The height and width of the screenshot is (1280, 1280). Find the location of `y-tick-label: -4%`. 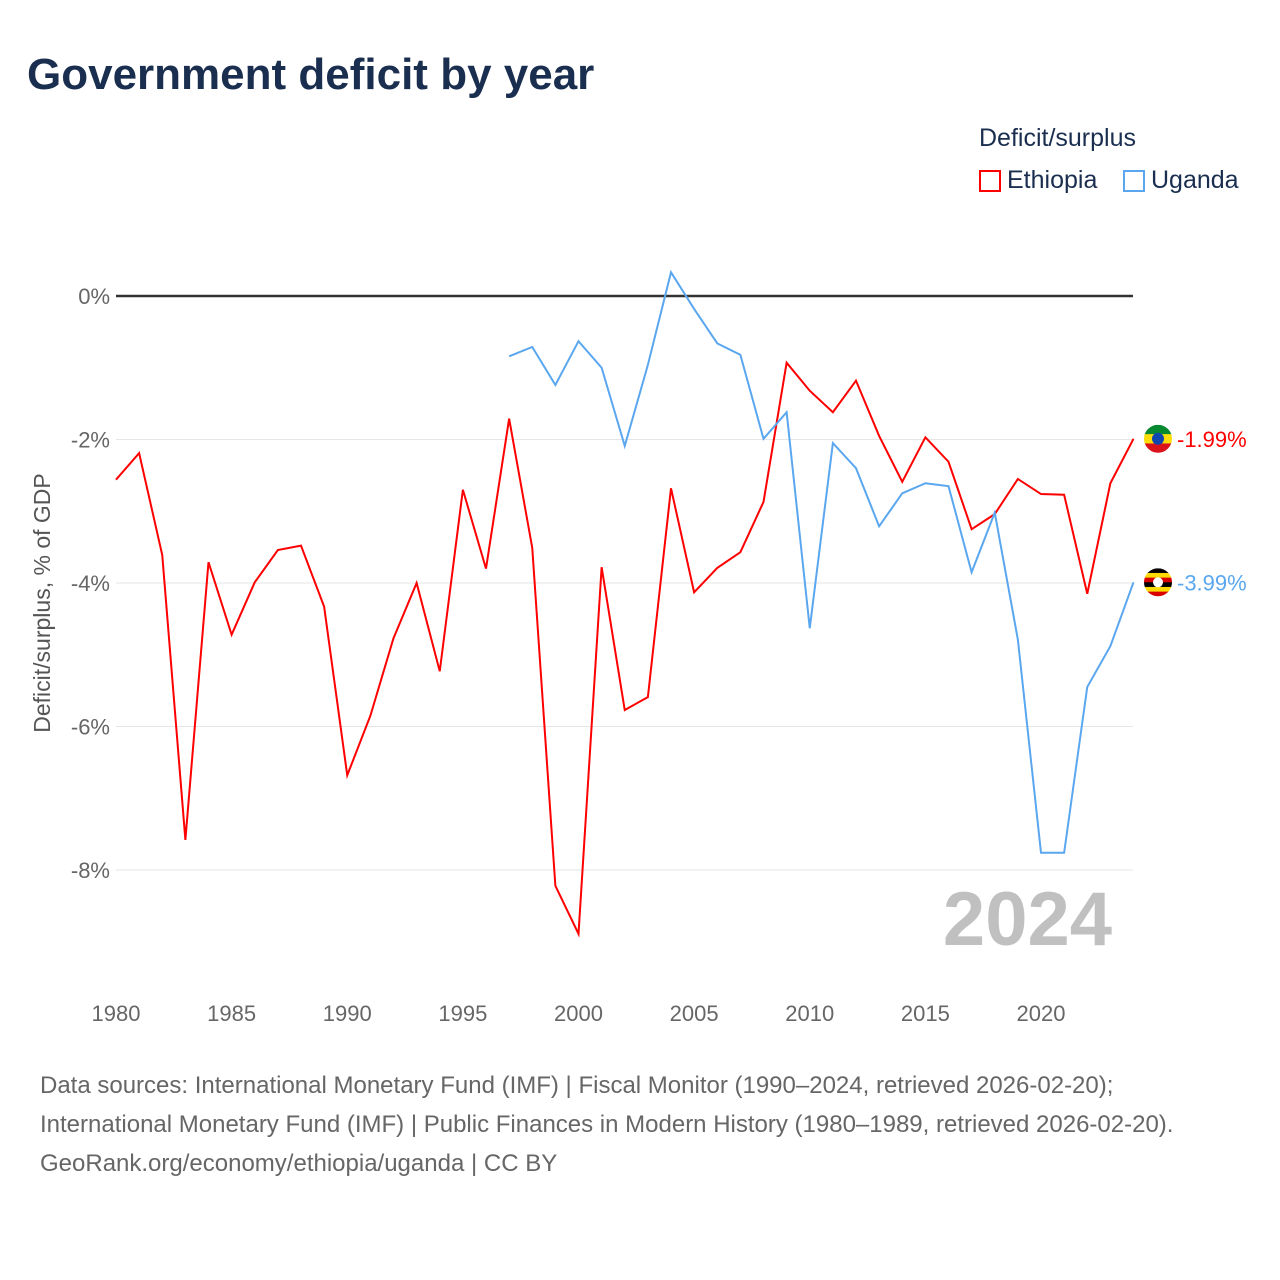

y-tick-label: -4% is located at coordinates (90, 583).